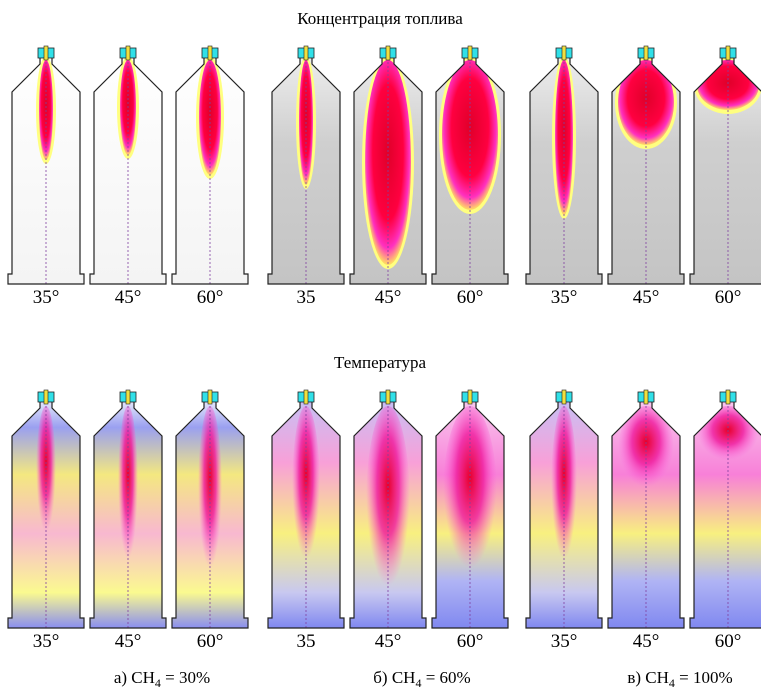 This screenshot has width=761, height=689. Describe the element at coordinates (648, 677) in the screenshot. I see `caption-prefix: в) CH` at that location.